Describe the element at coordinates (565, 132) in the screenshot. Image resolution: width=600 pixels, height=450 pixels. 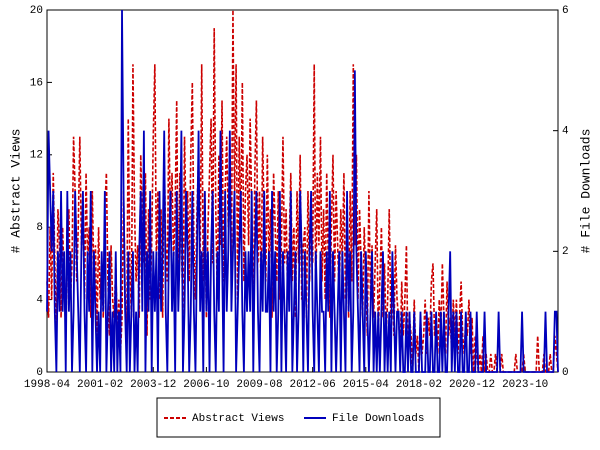
I see `y2-tick-label: 4` at that location.